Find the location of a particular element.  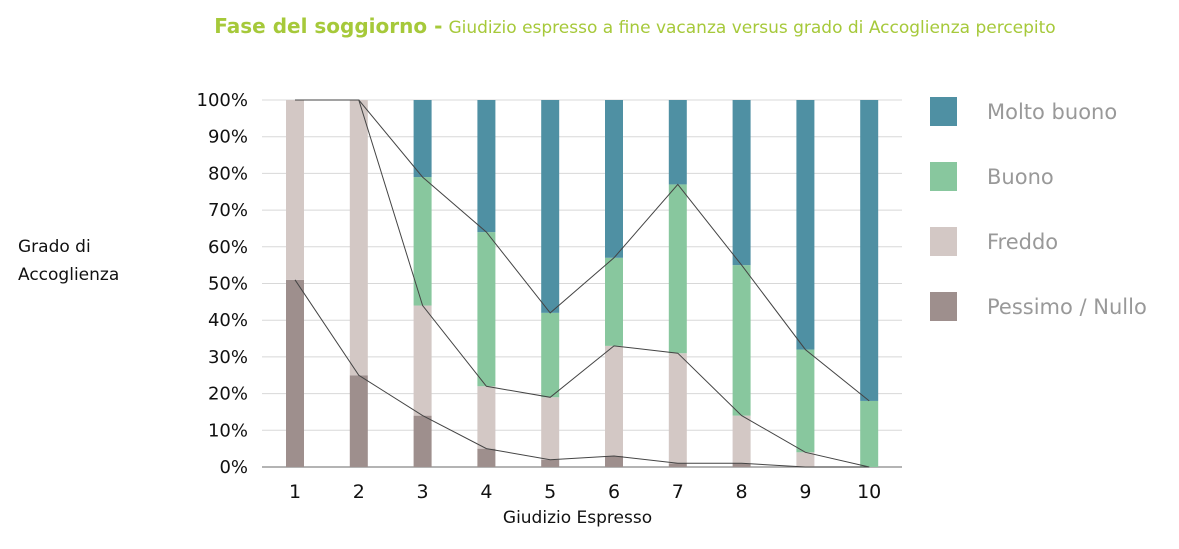

x-tick-label: 6 is located at coordinates (614, 492).